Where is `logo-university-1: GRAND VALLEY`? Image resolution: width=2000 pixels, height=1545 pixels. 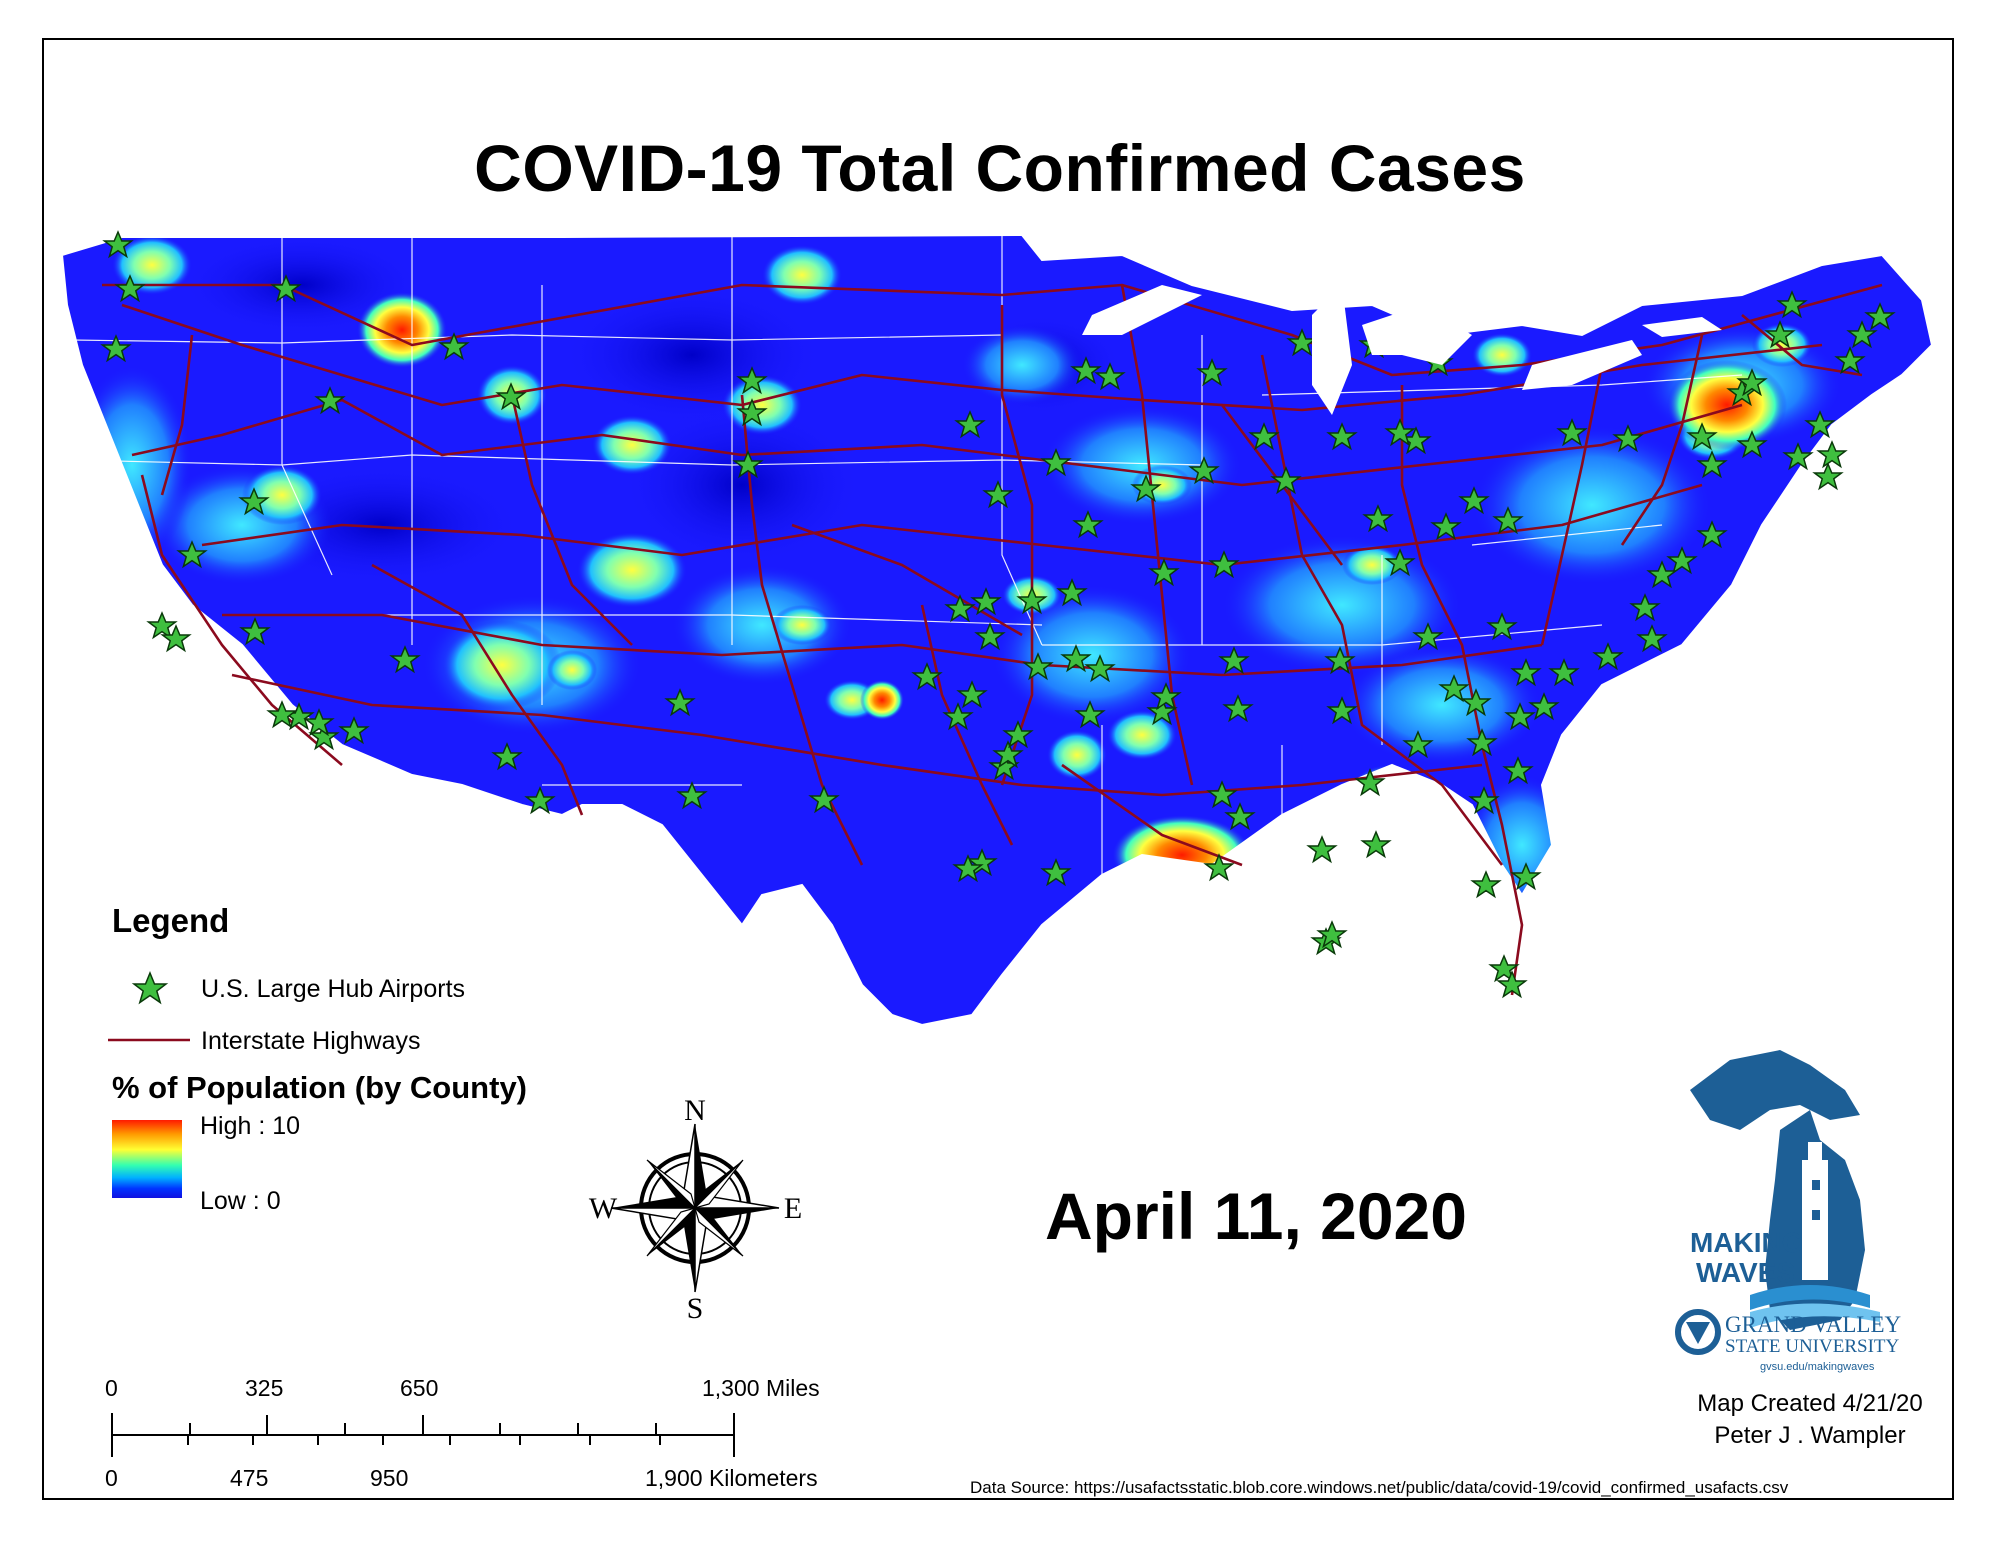 logo-university-1: GRAND VALLEY is located at coordinates (1813, 1324).